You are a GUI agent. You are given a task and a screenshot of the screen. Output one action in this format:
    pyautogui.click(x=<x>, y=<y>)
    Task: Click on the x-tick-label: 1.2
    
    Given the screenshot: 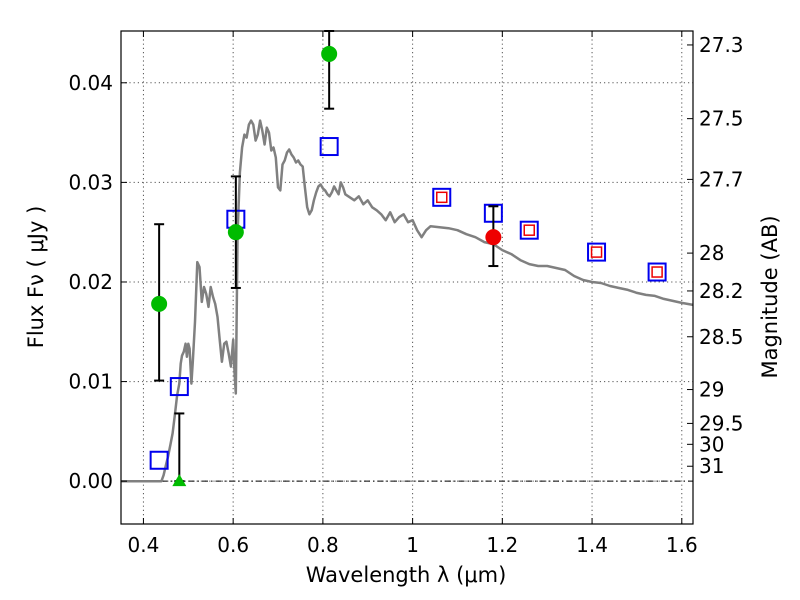 What is the action you would take?
    pyautogui.click(x=502, y=545)
    